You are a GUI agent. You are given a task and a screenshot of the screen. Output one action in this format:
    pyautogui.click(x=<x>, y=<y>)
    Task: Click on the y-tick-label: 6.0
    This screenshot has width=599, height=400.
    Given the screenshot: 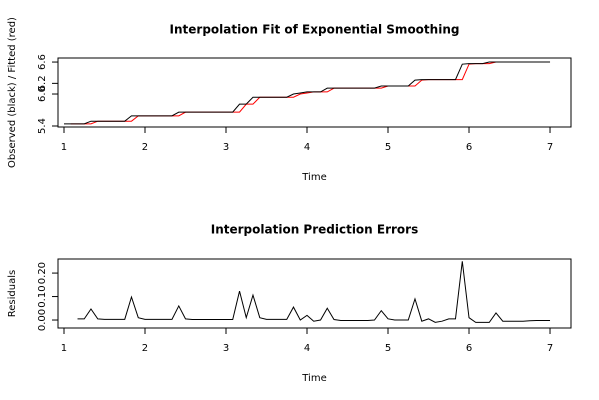 What is the action you would take?
    pyautogui.click(x=42, y=94)
    